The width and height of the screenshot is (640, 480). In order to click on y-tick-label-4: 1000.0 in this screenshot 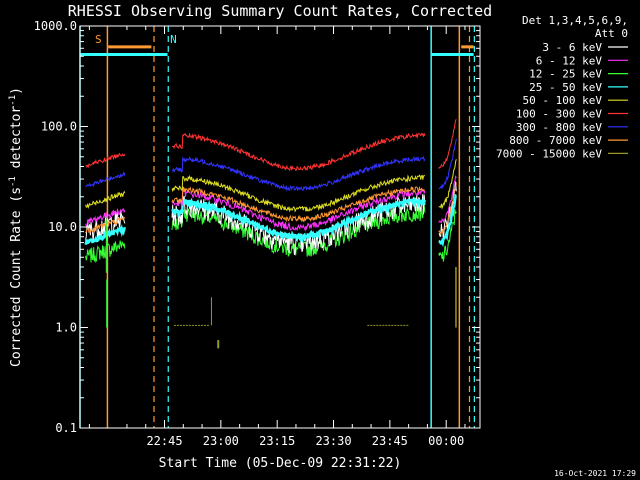, I will do `click(55, 26)`.